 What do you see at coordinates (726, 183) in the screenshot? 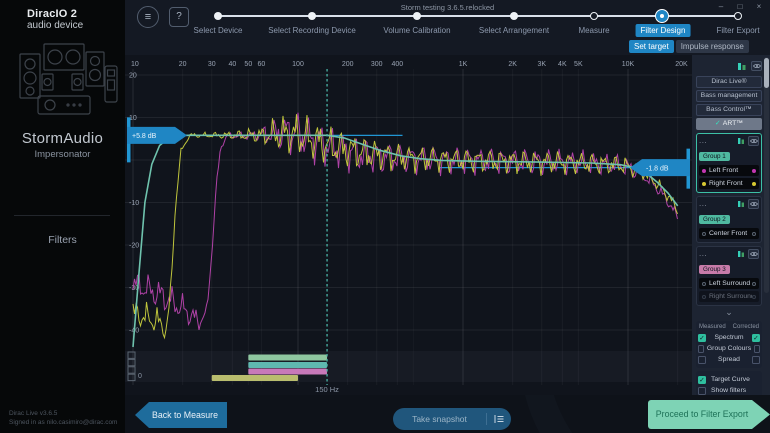
I see `channel-label: Right Front` at bounding box center [726, 183].